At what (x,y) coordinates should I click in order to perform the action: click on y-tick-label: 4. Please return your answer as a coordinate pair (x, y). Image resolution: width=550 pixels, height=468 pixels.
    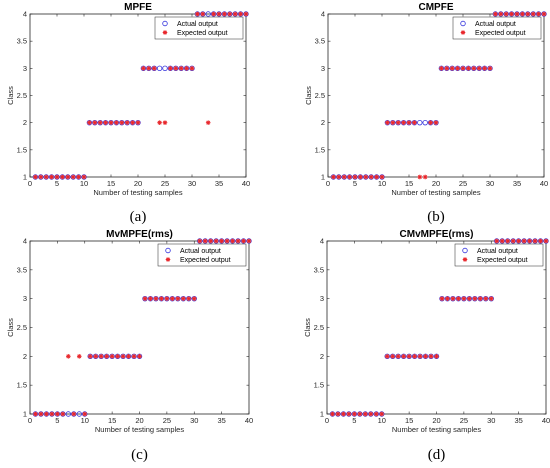
    Looking at the image, I should click on (25, 241).